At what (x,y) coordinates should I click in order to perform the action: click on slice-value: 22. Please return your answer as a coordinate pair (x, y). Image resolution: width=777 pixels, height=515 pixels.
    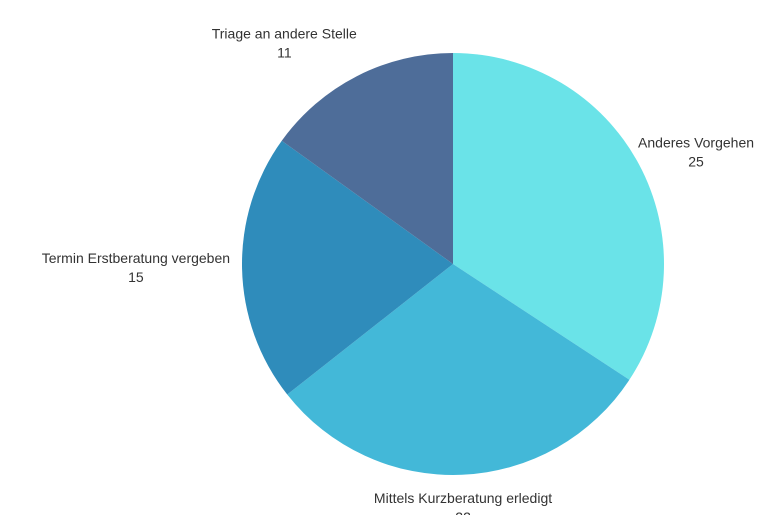
    Looking at the image, I should click on (463, 512).